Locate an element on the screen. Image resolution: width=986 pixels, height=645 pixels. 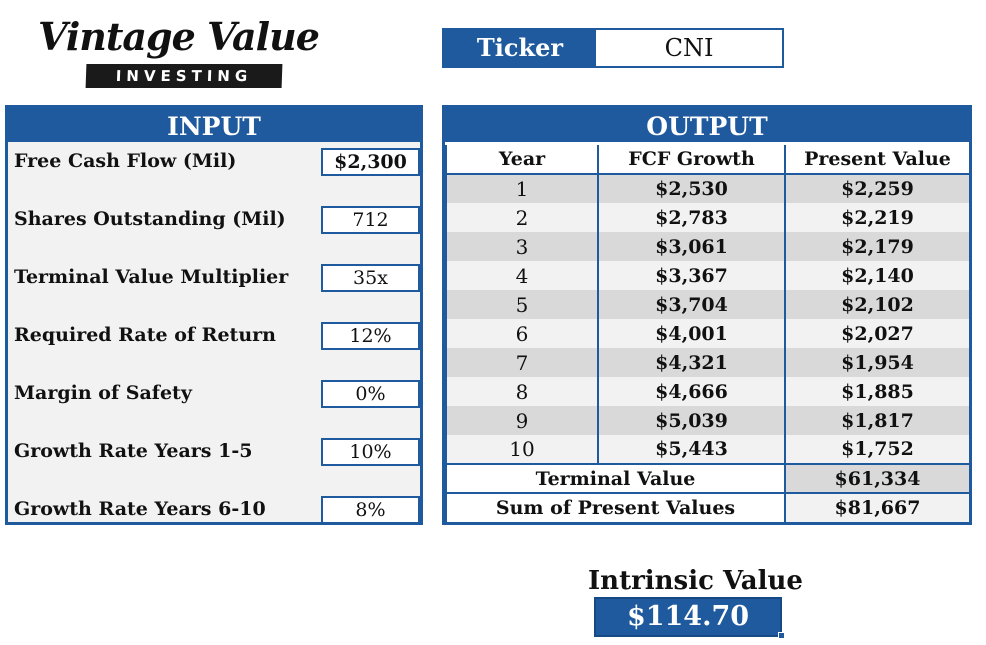
year-cell: 9 is located at coordinates (522, 420).